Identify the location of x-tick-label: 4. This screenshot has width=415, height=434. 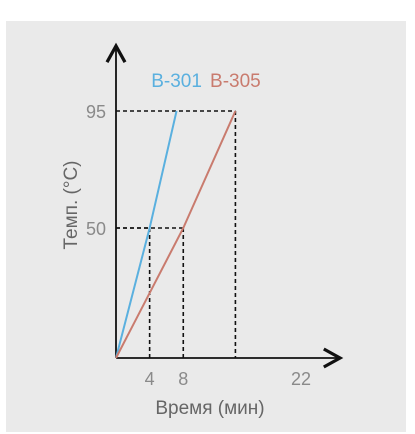
(150, 379).